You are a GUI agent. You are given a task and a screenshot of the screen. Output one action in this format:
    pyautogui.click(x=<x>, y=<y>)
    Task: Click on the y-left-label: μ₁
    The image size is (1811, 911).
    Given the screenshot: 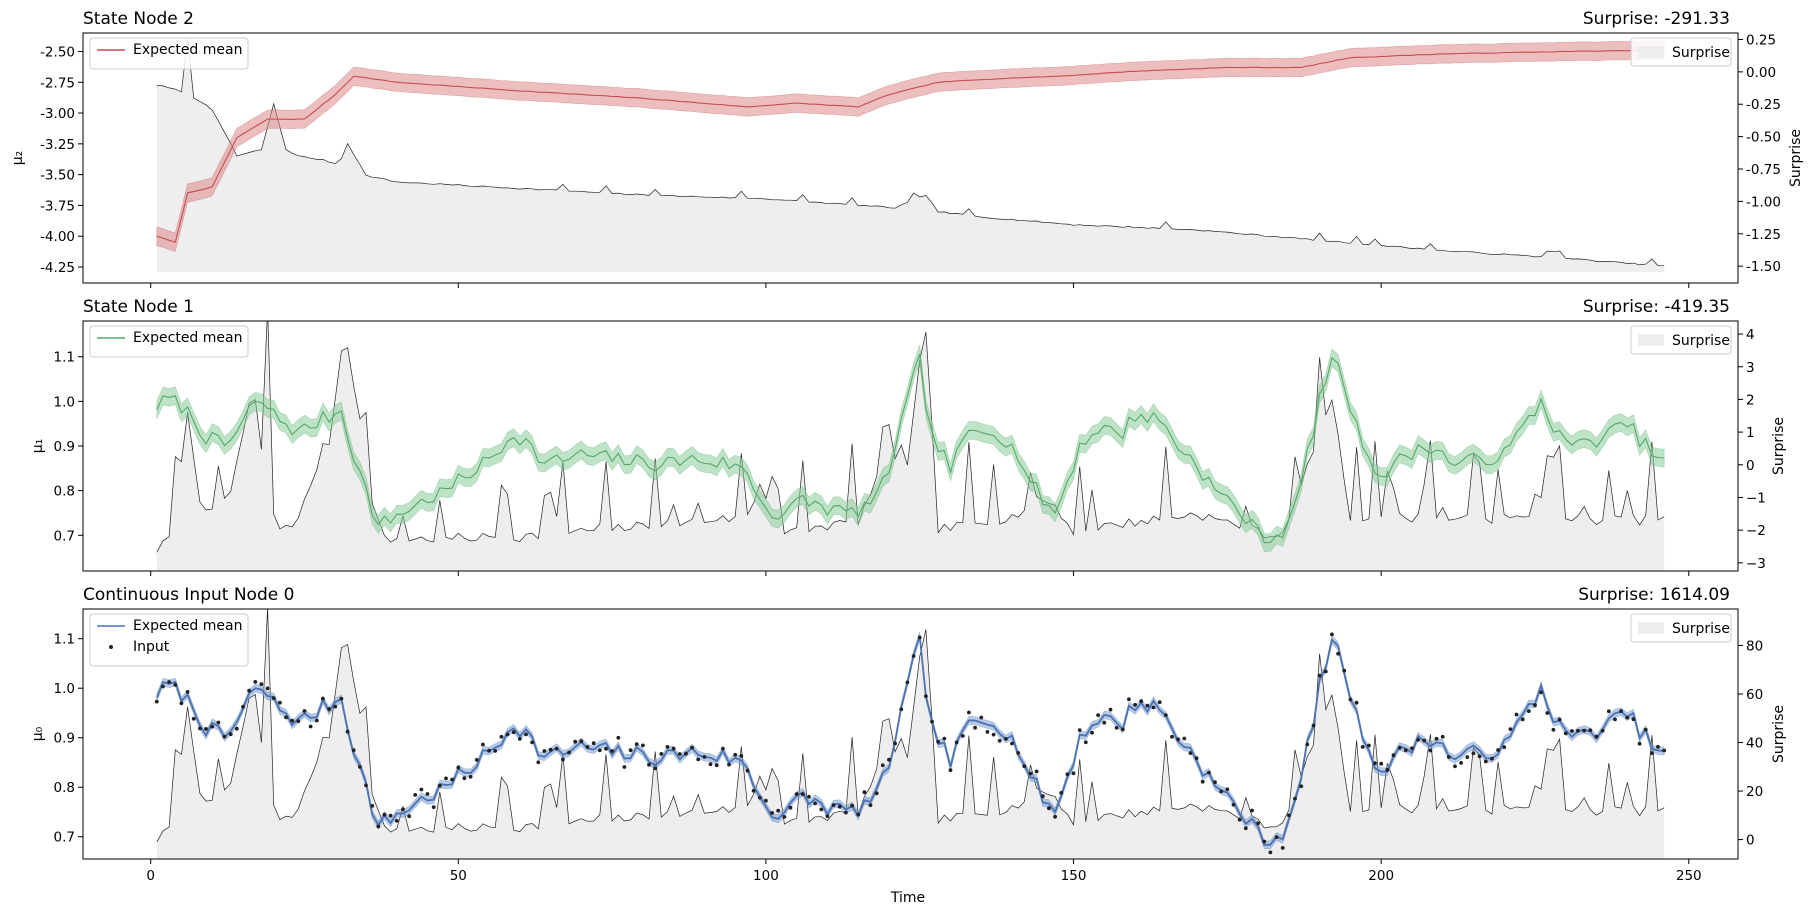 What is the action you would take?
    pyautogui.click(x=38, y=446)
    